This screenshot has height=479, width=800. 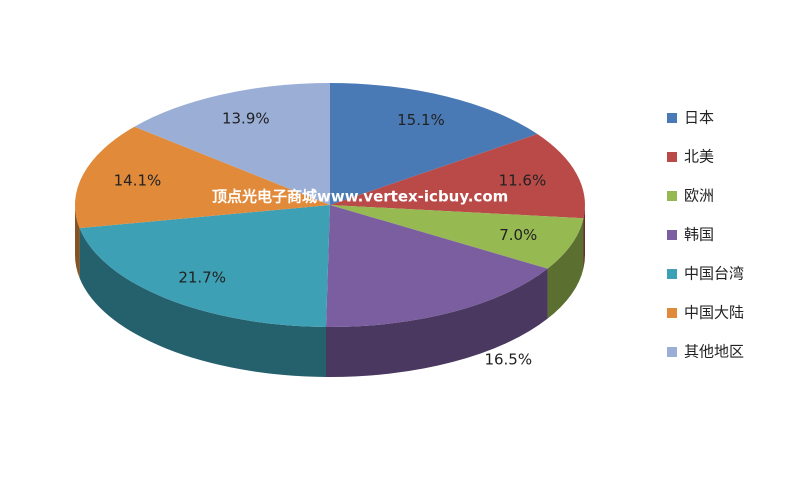 What do you see at coordinates (523, 180) in the screenshot?
I see `data-label: 11.6%` at bounding box center [523, 180].